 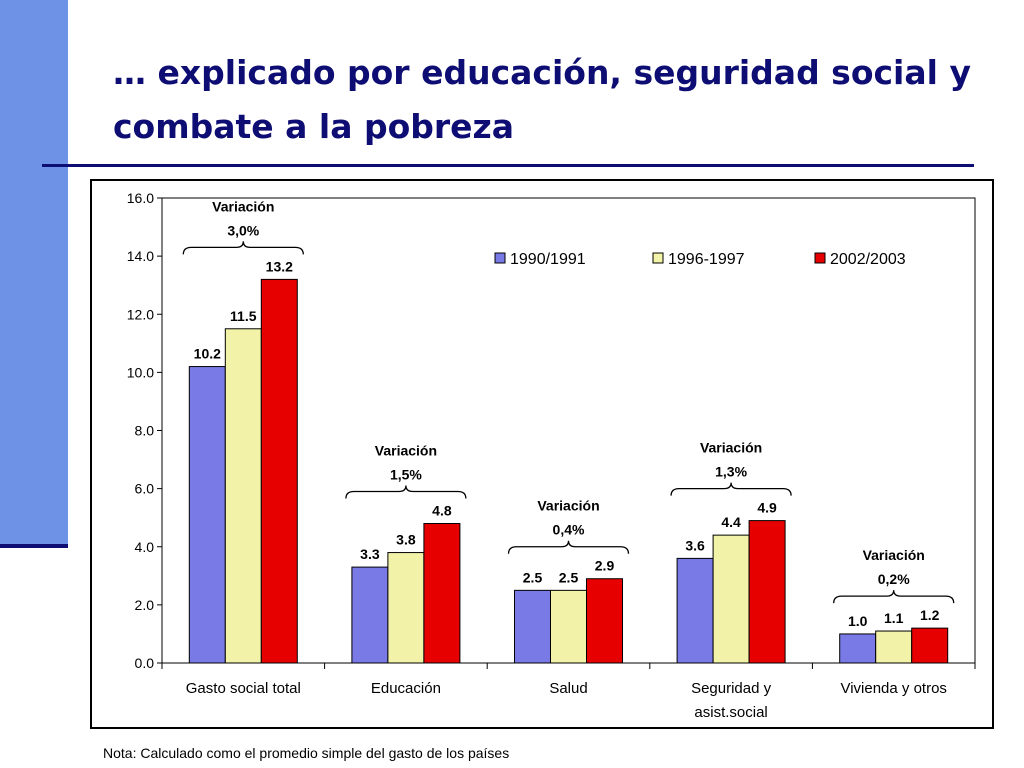 What do you see at coordinates (731, 688) in the screenshot?
I see `x-category-label: Seguridad y` at bounding box center [731, 688].